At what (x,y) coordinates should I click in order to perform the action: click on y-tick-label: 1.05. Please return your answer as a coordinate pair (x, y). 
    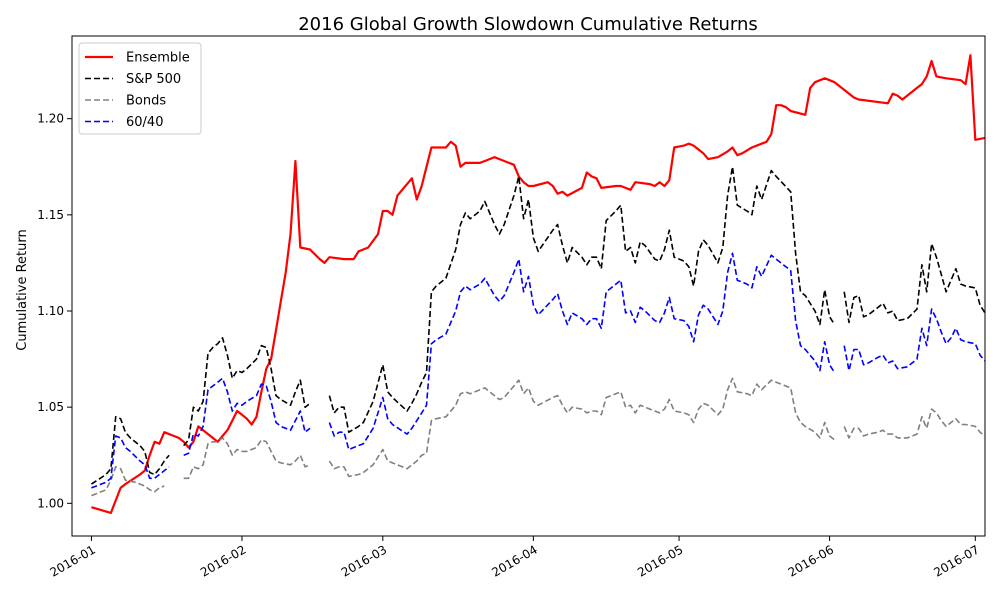
    Looking at the image, I should click on (50, 407).